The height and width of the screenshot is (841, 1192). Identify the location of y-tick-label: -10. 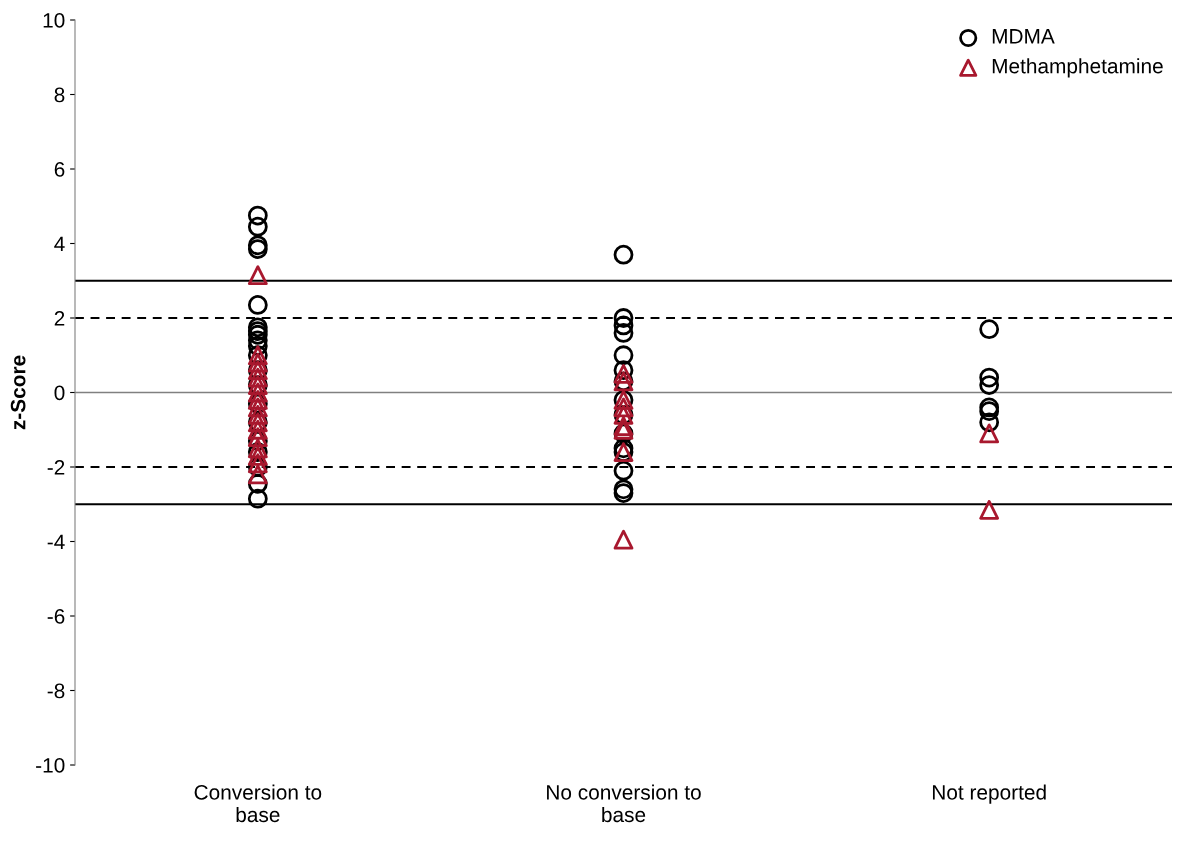
(50, 765).